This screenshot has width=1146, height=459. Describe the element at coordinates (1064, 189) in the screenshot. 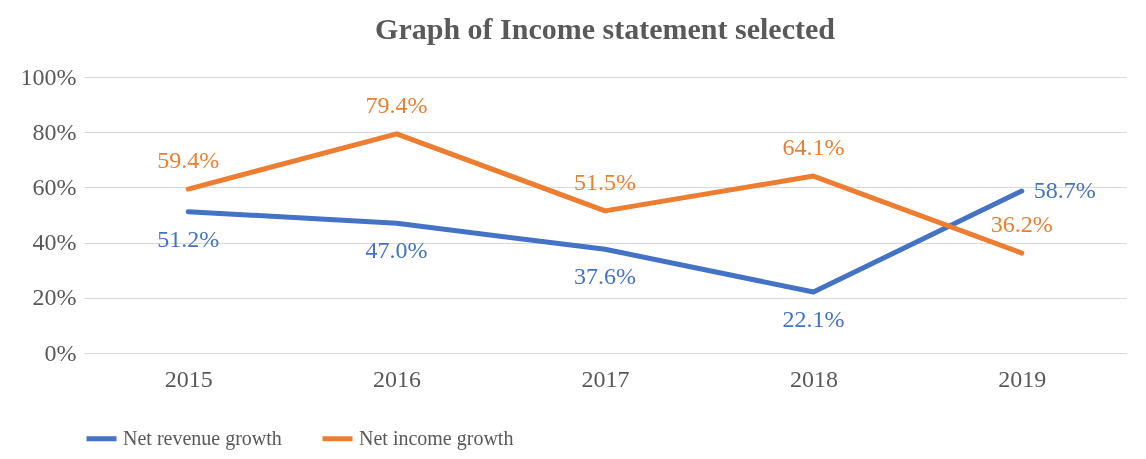

I see `data-label: 58.7%` at that location.